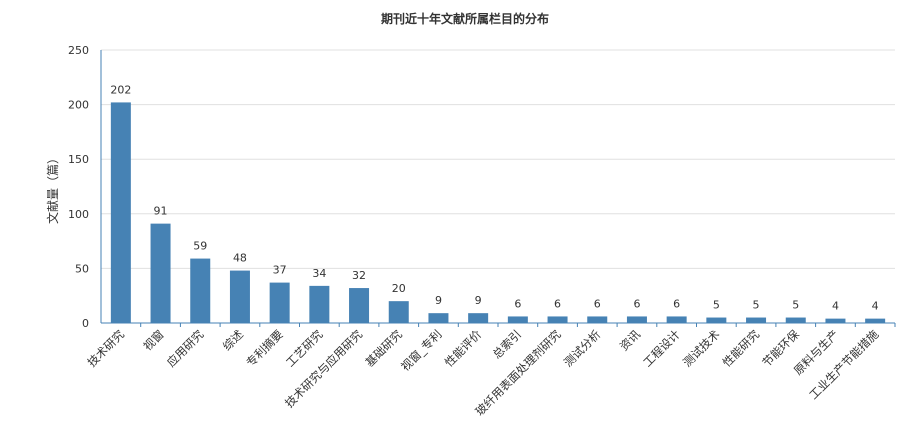  Describe the element at coordinates (756, 305) in the screenshot. I see `bar-value-label-16: 5` at that location.